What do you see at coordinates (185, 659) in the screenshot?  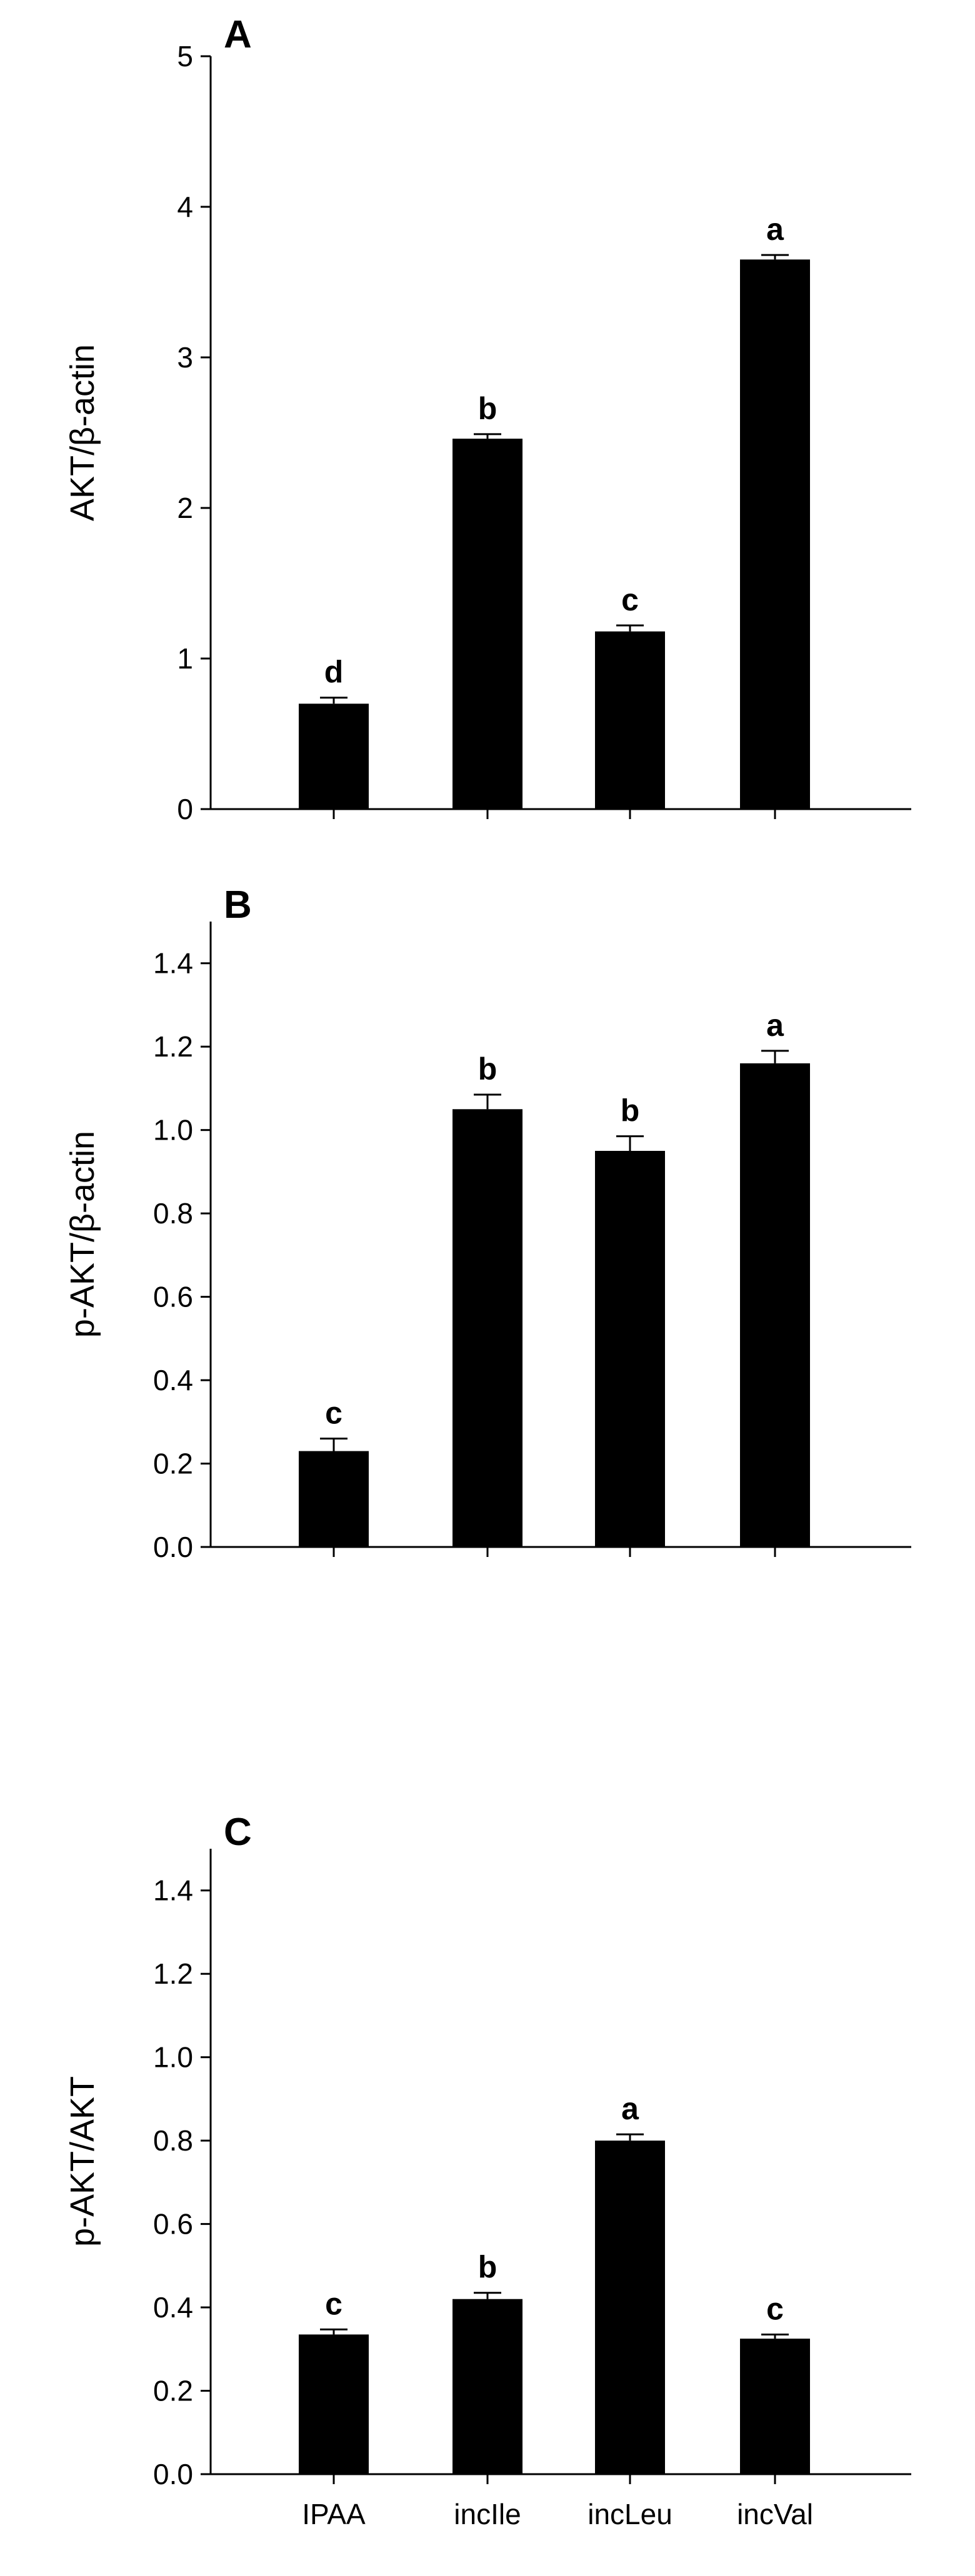 I see `y-tick-label: 1` at bounding box center [185, 659].